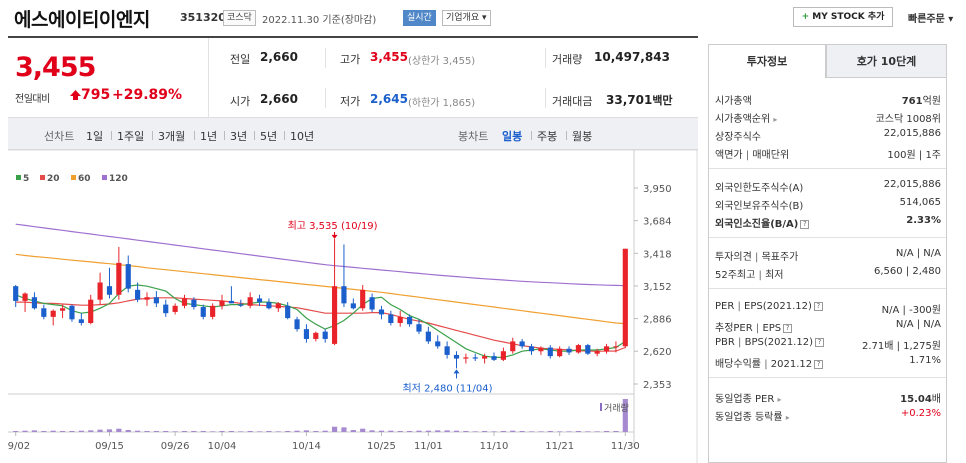 This screenshot has height=463, width=966. Describe the element at coordinates (224, 135) in the screenshot. I see `separator` at that location.